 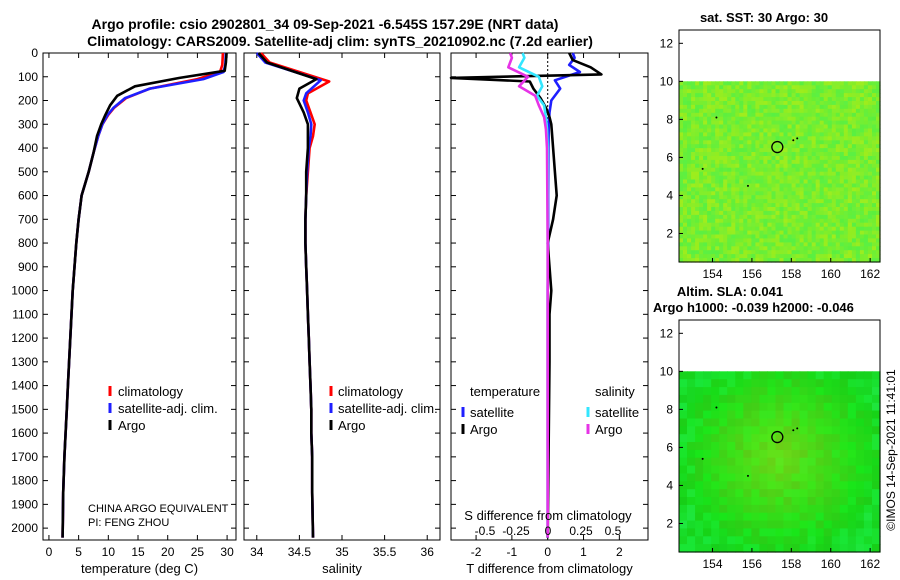 What do you see at coordinates (797, 428) in the screenshot?
I see `sla-map-float-dot` at bounding box center [797, 428].